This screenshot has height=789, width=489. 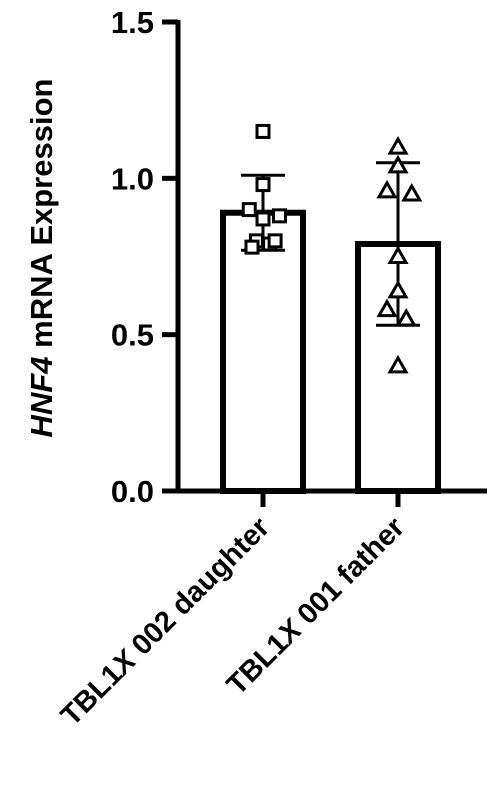 I want to click on y-tick-label: 0.0, so click(x=132, y=491).